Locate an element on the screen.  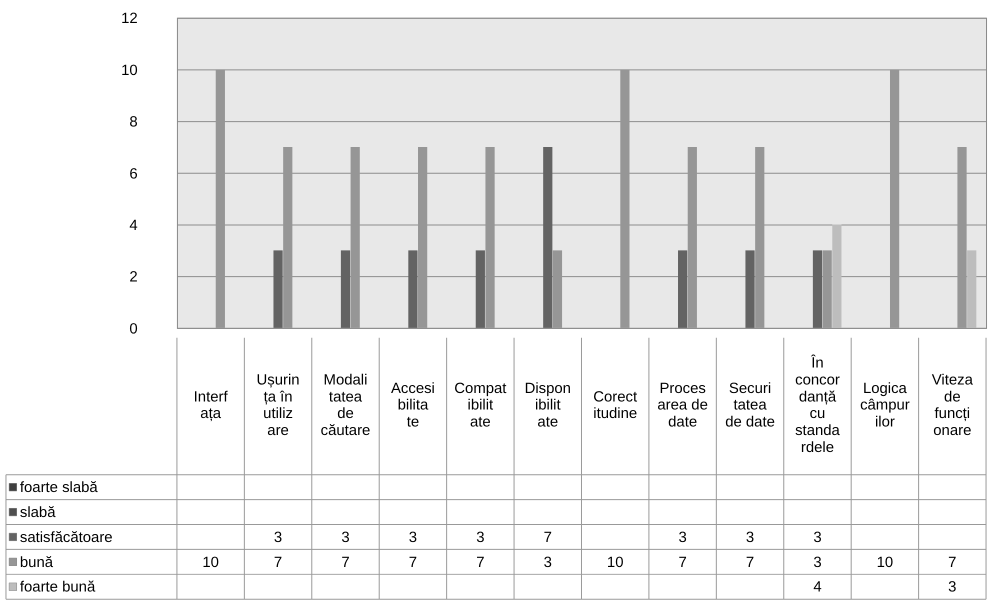
x-tick-label: În concordanță cu standardele is located at coordinates (818, 404).